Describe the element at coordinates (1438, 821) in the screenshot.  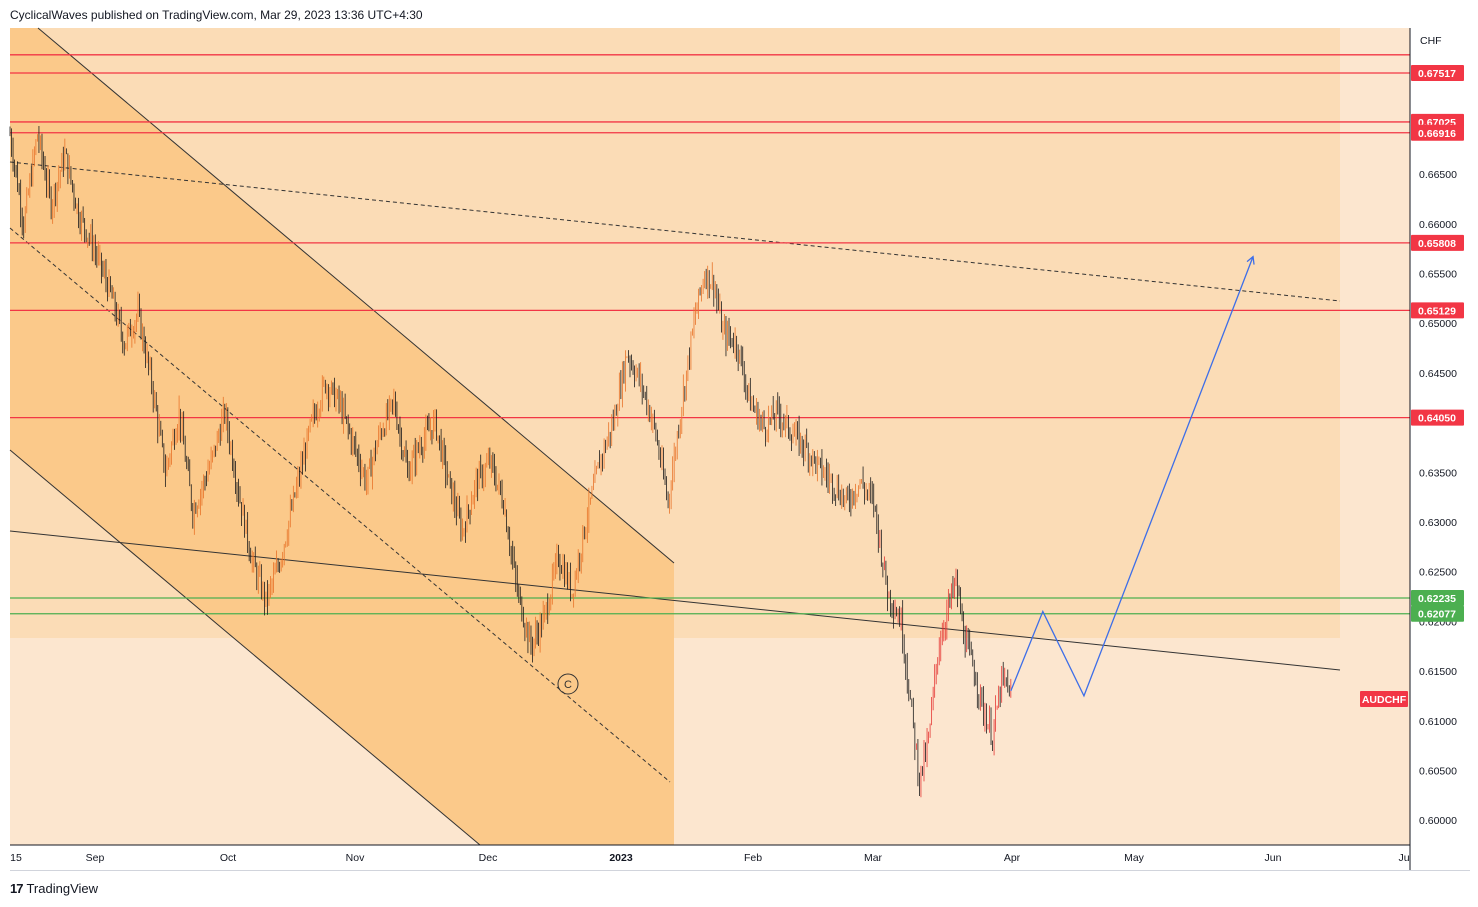
I see `y-tick-label: 0.60000` at that location.